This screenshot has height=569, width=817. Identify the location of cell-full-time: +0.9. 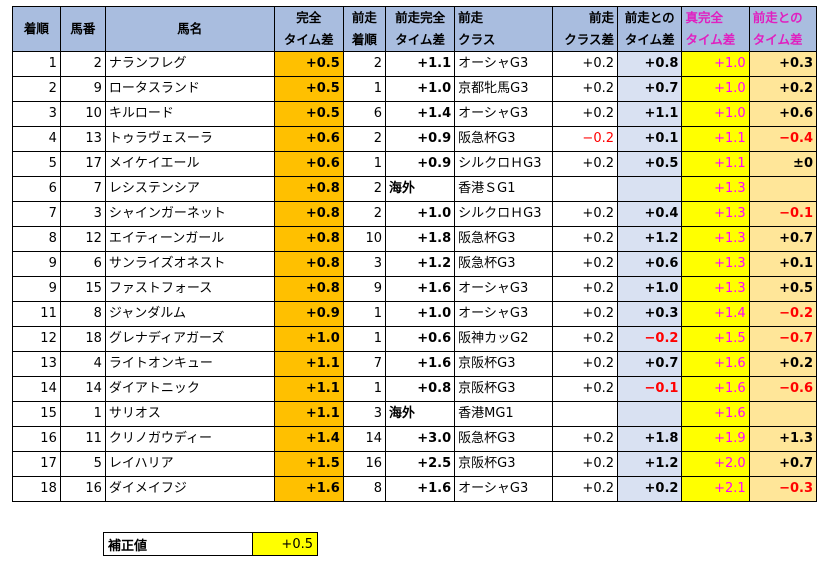
(308, 314).